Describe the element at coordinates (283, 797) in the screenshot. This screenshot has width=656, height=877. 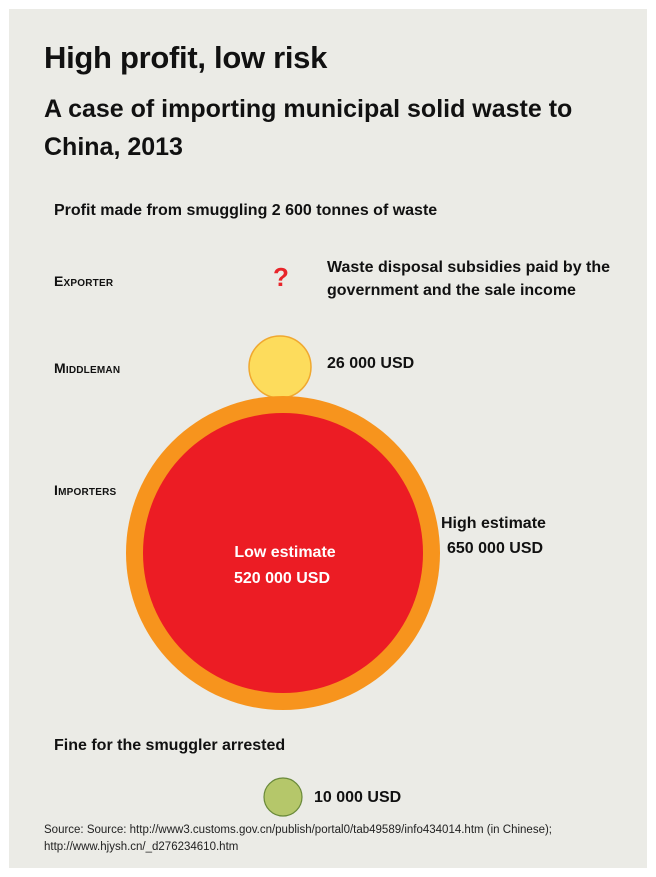
I see `bubble-fine` at that location.